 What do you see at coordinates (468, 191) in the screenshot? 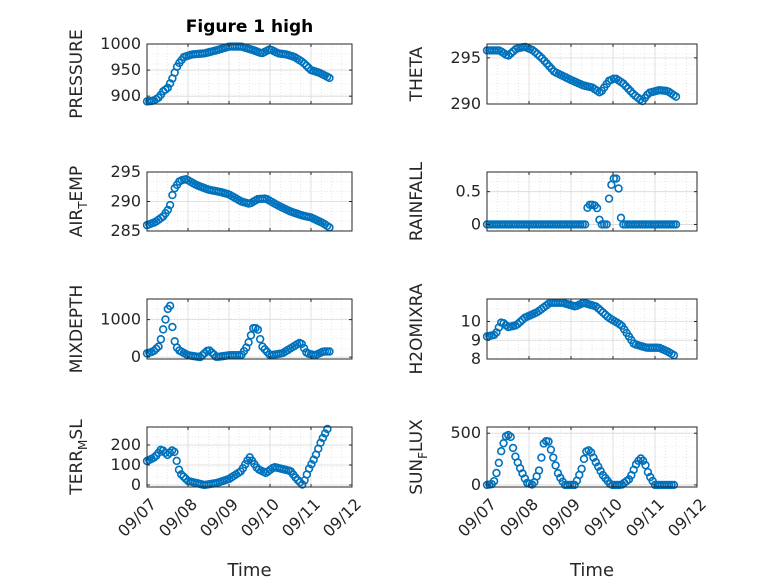
I see `y-tick-label: 0.5` at bounding box center [468, 191].